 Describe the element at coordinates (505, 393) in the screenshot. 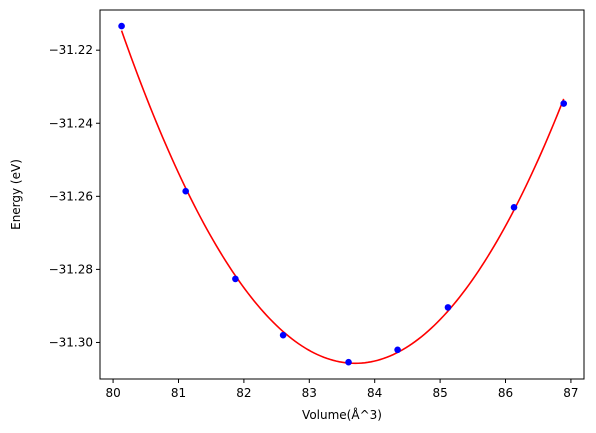

I see `x-tick-label: 86` at that location.